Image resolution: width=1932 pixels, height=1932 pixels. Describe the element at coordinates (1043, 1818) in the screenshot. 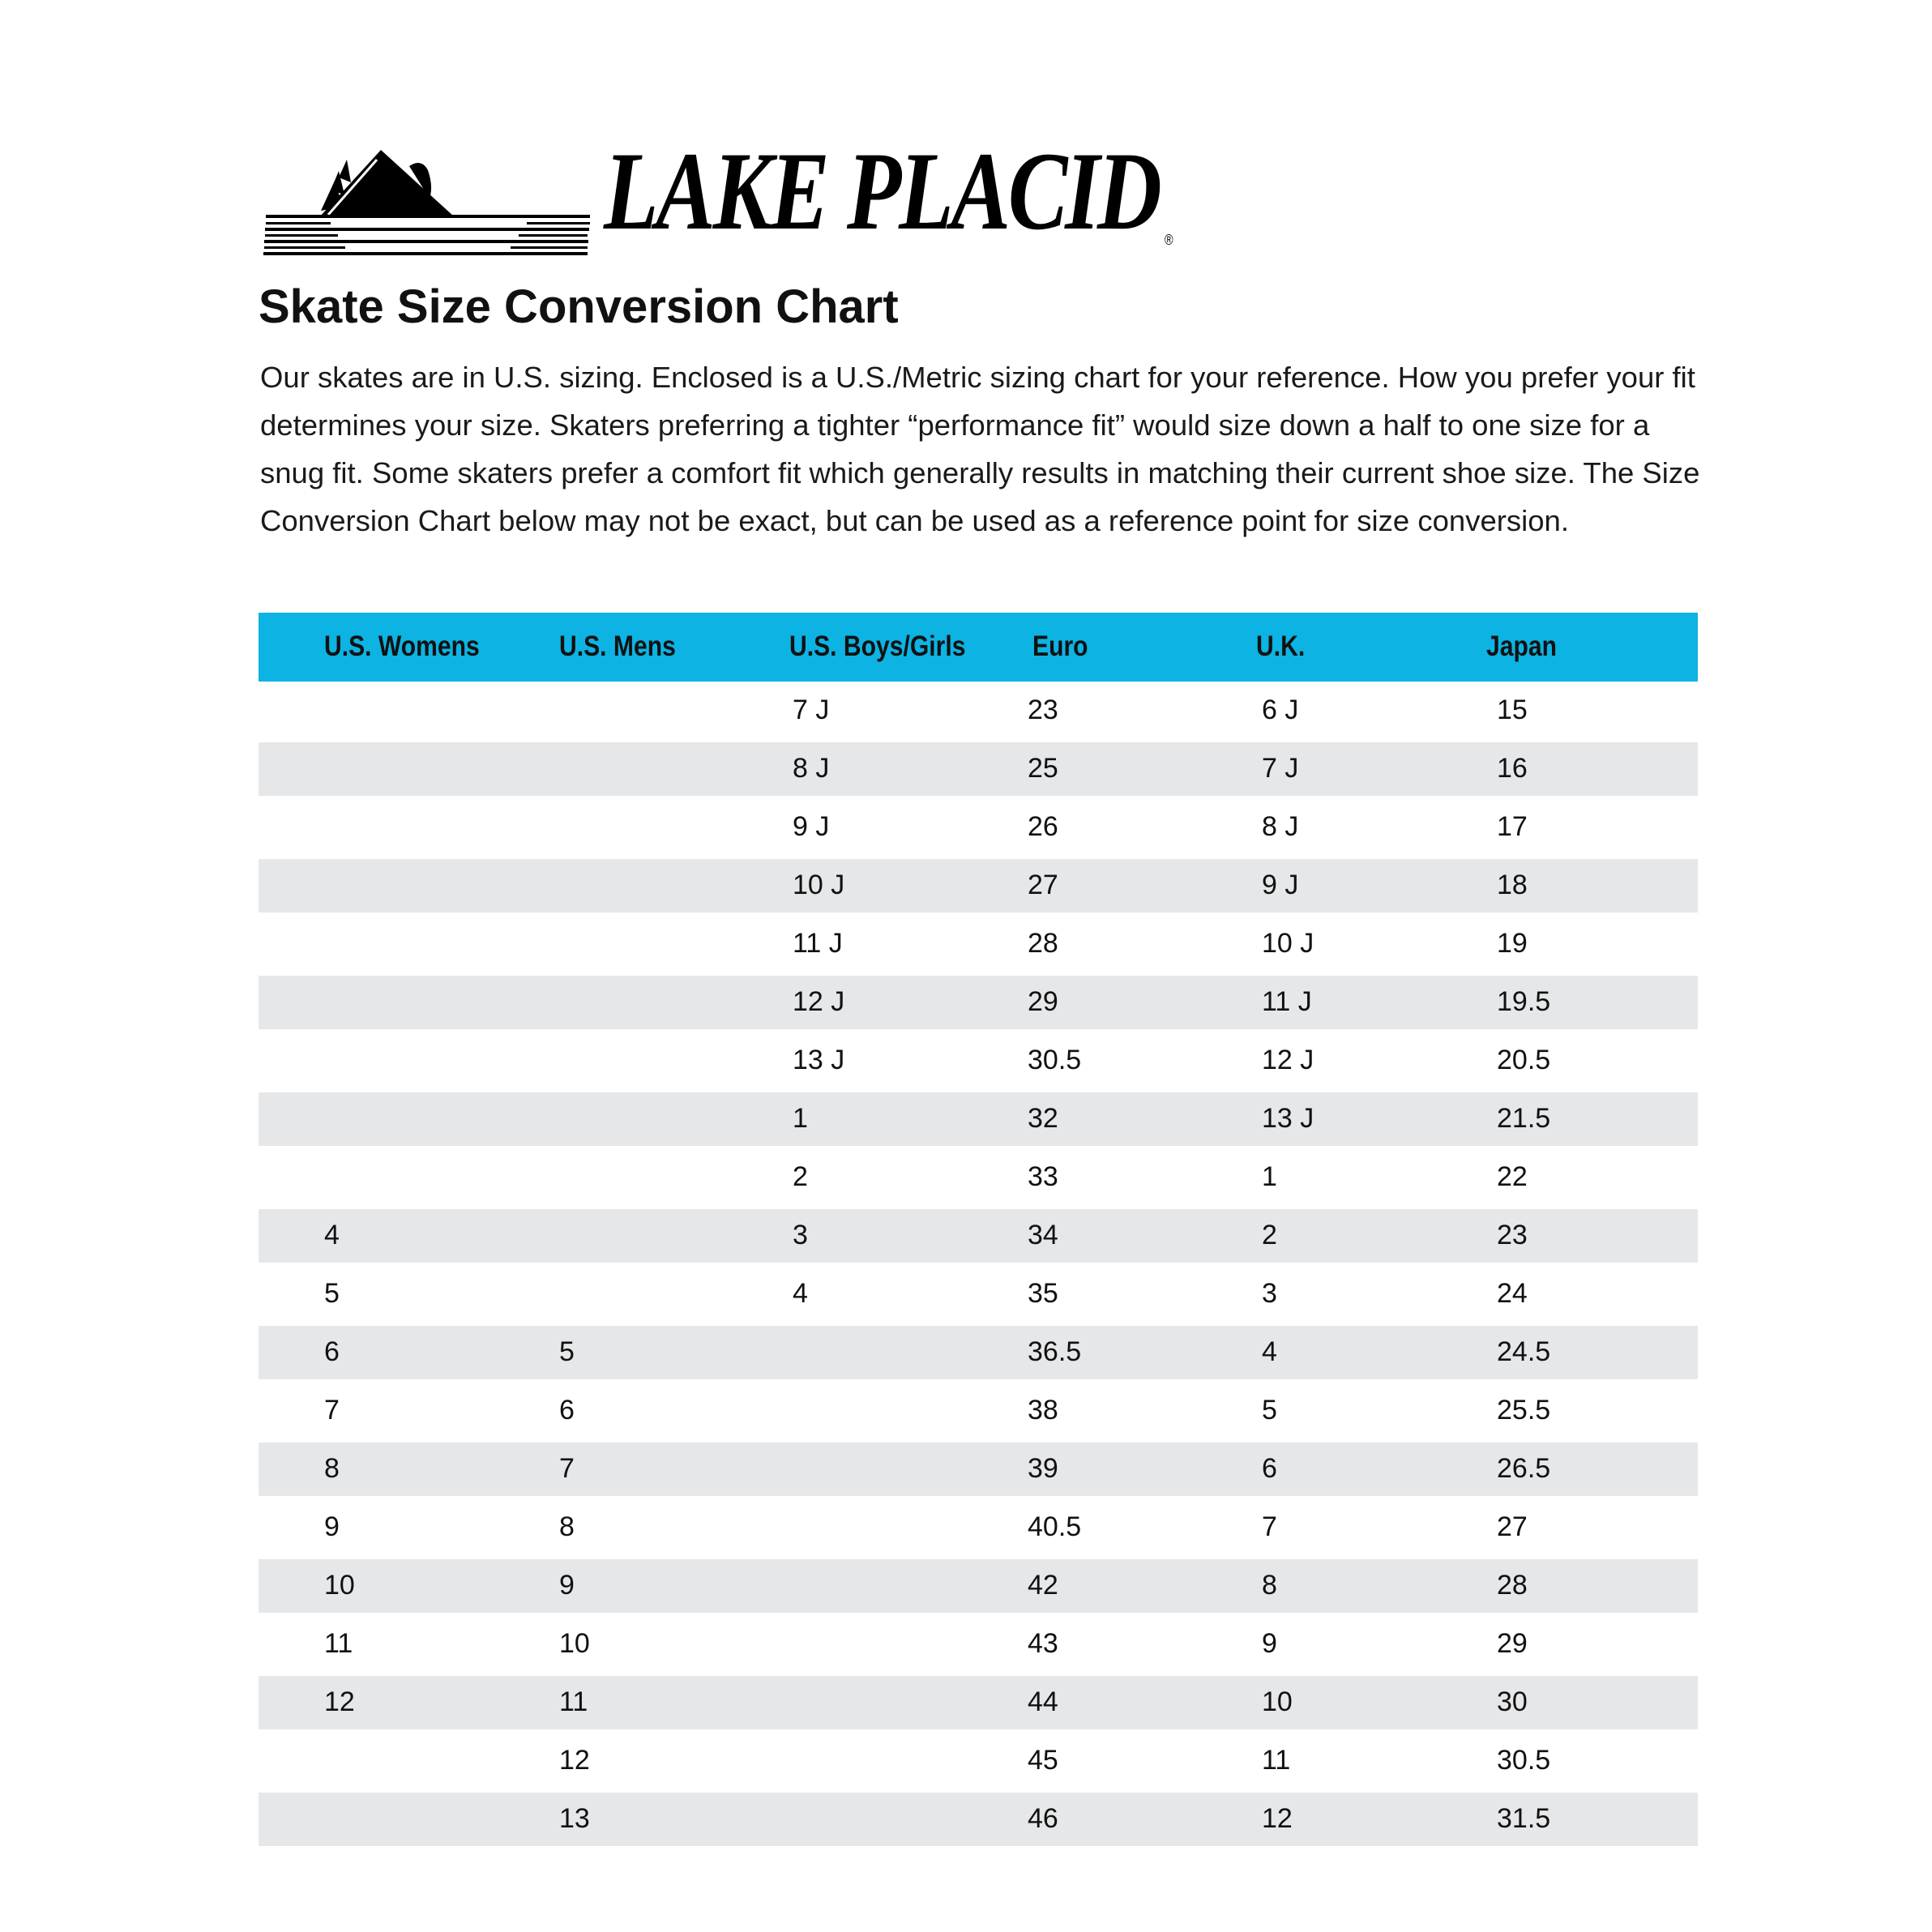

I see `table-cell: 46` at that location.